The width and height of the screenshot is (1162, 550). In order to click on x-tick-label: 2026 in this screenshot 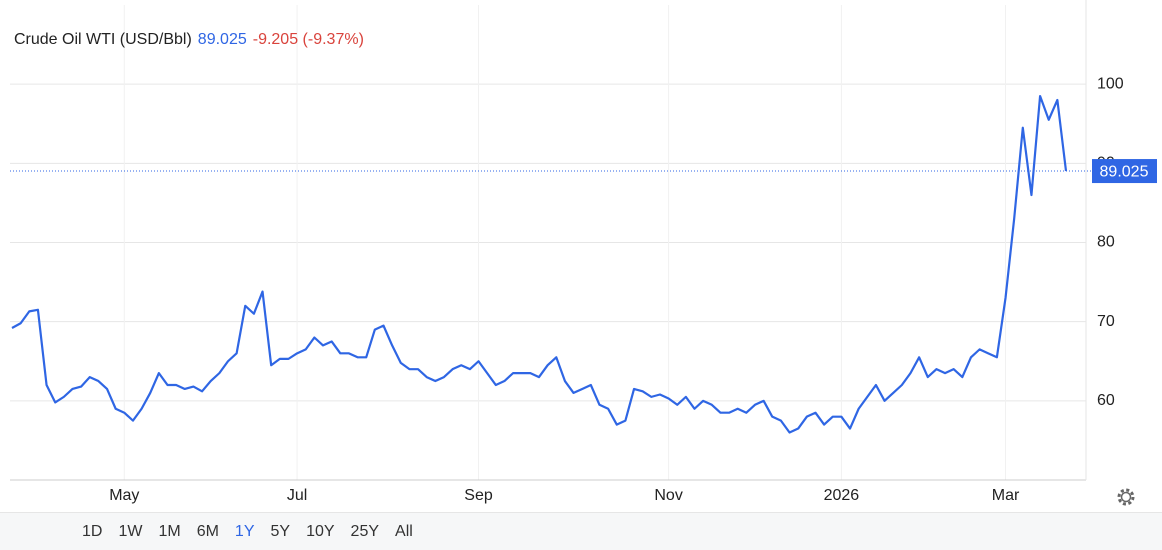, I will do `click(842, 495)`.